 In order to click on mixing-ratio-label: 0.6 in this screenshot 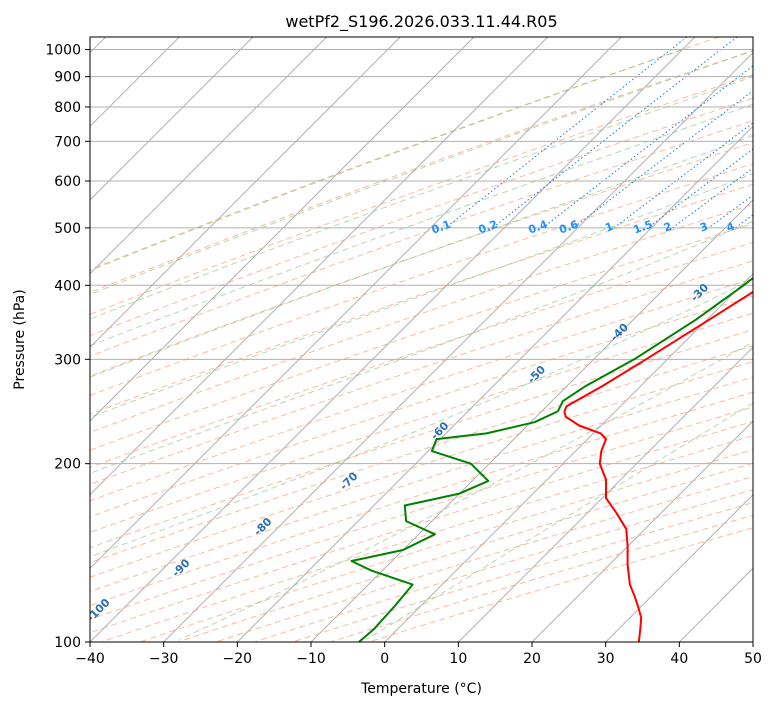, I will do `click(568, 227)`.